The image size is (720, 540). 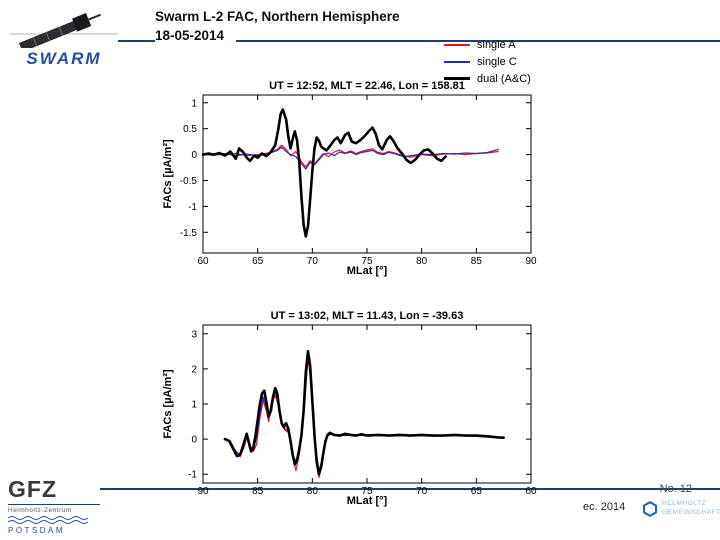 I want to click on legend-item-single-c: single C, so click(x=487, y=61).